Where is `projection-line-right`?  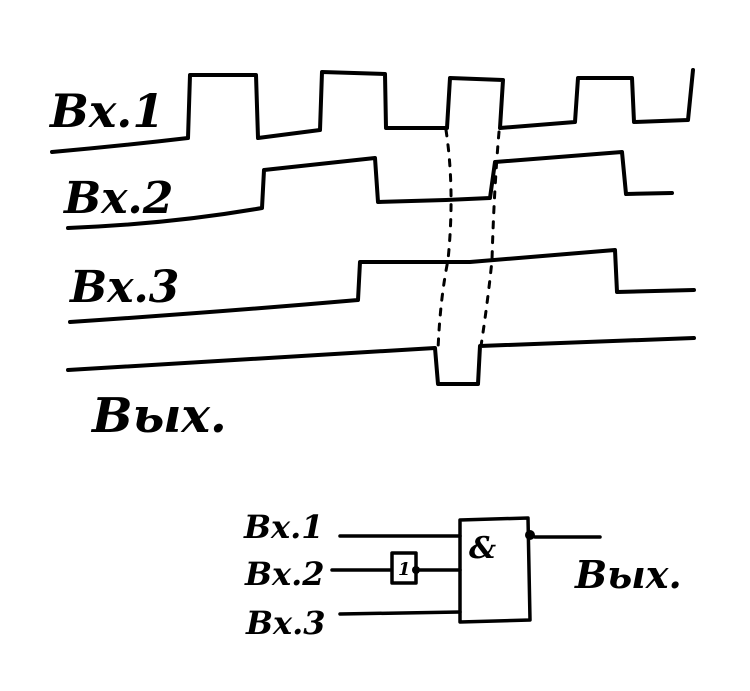 projection-line-right is located at coordinates (490, 239).